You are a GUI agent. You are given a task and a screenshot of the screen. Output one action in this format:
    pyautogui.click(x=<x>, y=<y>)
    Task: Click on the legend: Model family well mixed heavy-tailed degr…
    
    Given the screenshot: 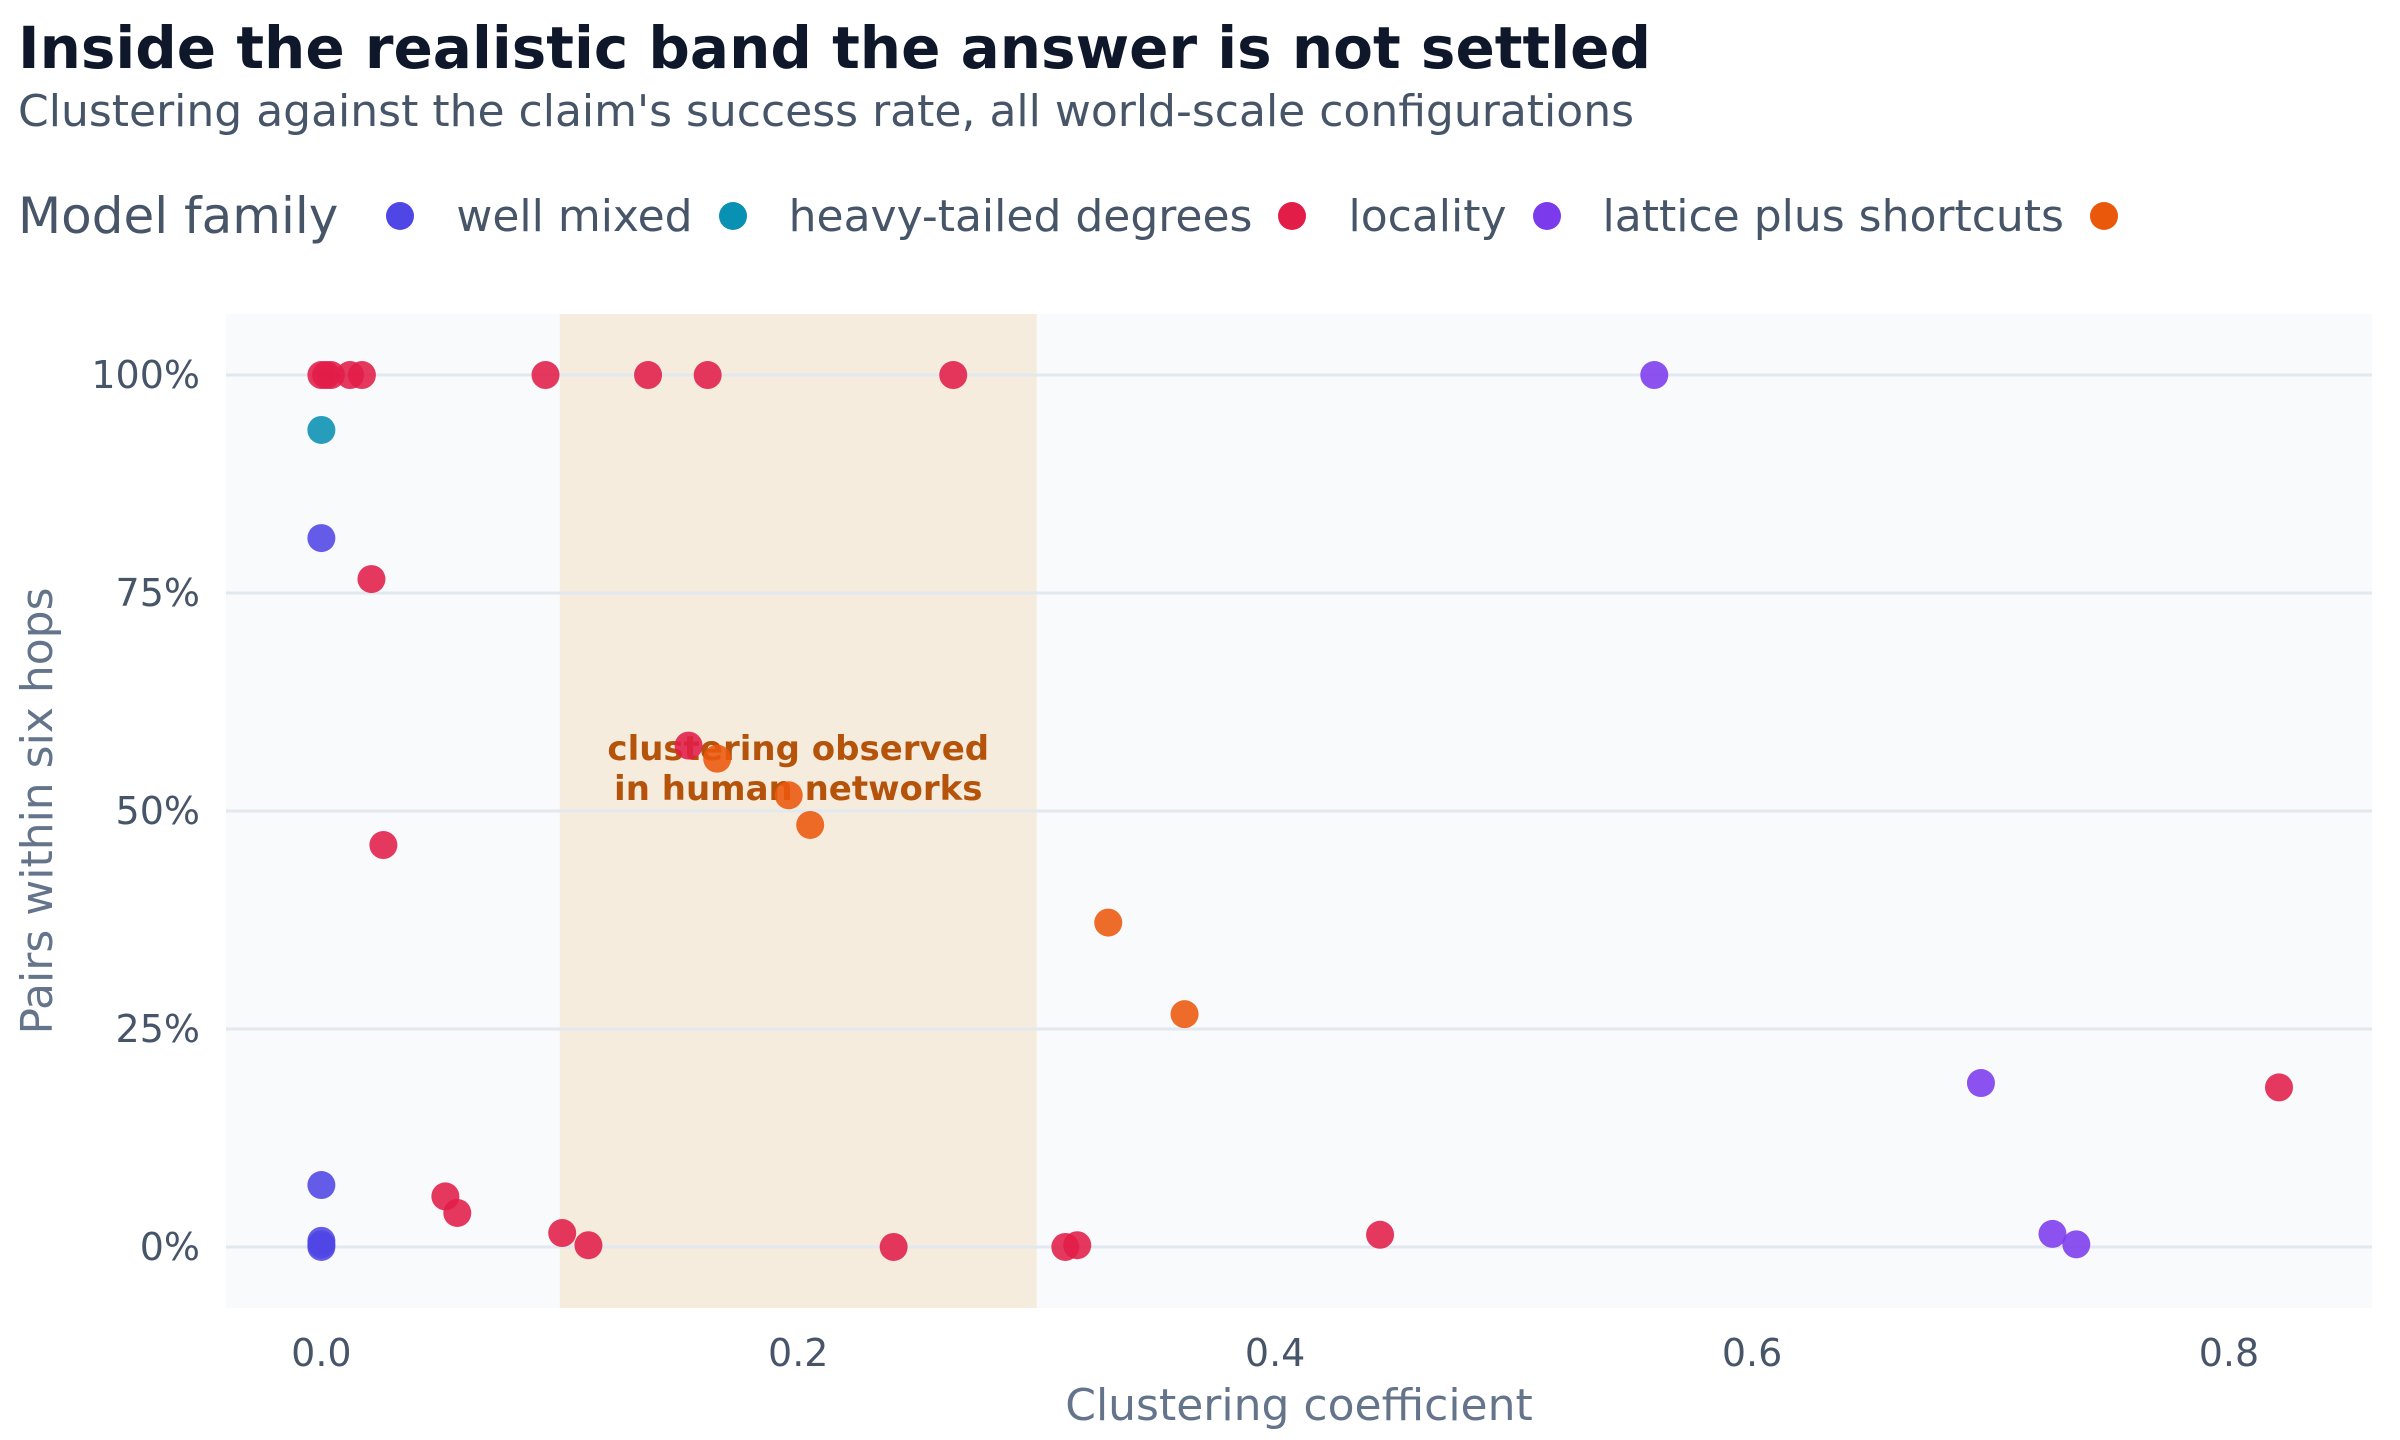 What is the action you would take?
    pyautogui.click(x=1209, y=216)
    